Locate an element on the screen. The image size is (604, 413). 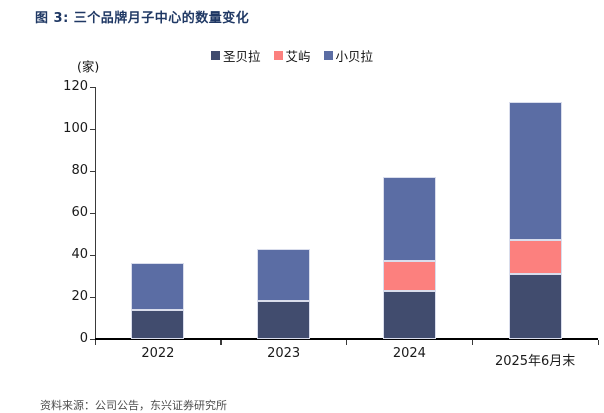
x-axis-category-label: 2022 is located at coordinates (158, 353).